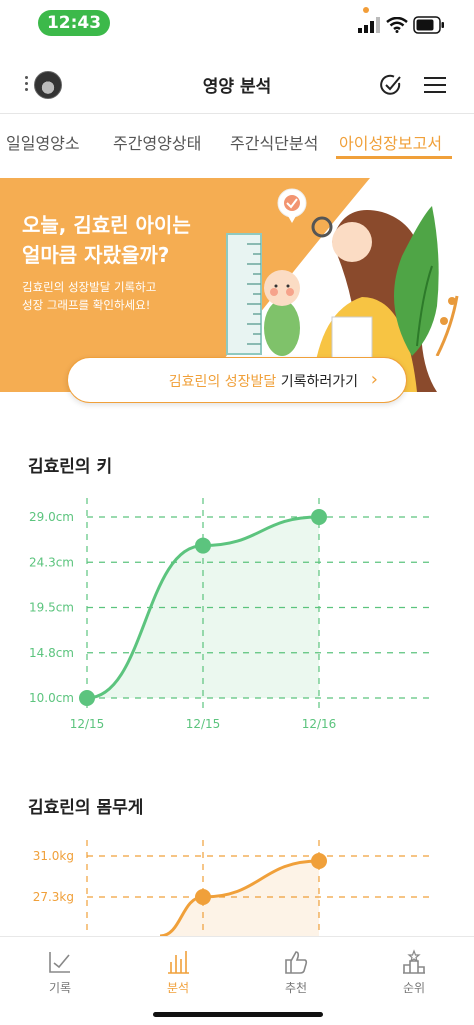  What do you see at coordinates (43, 143) in the screenshot?
I see `tab-daily-nutrients: 일일영양소` at bounding box center [43, 143].